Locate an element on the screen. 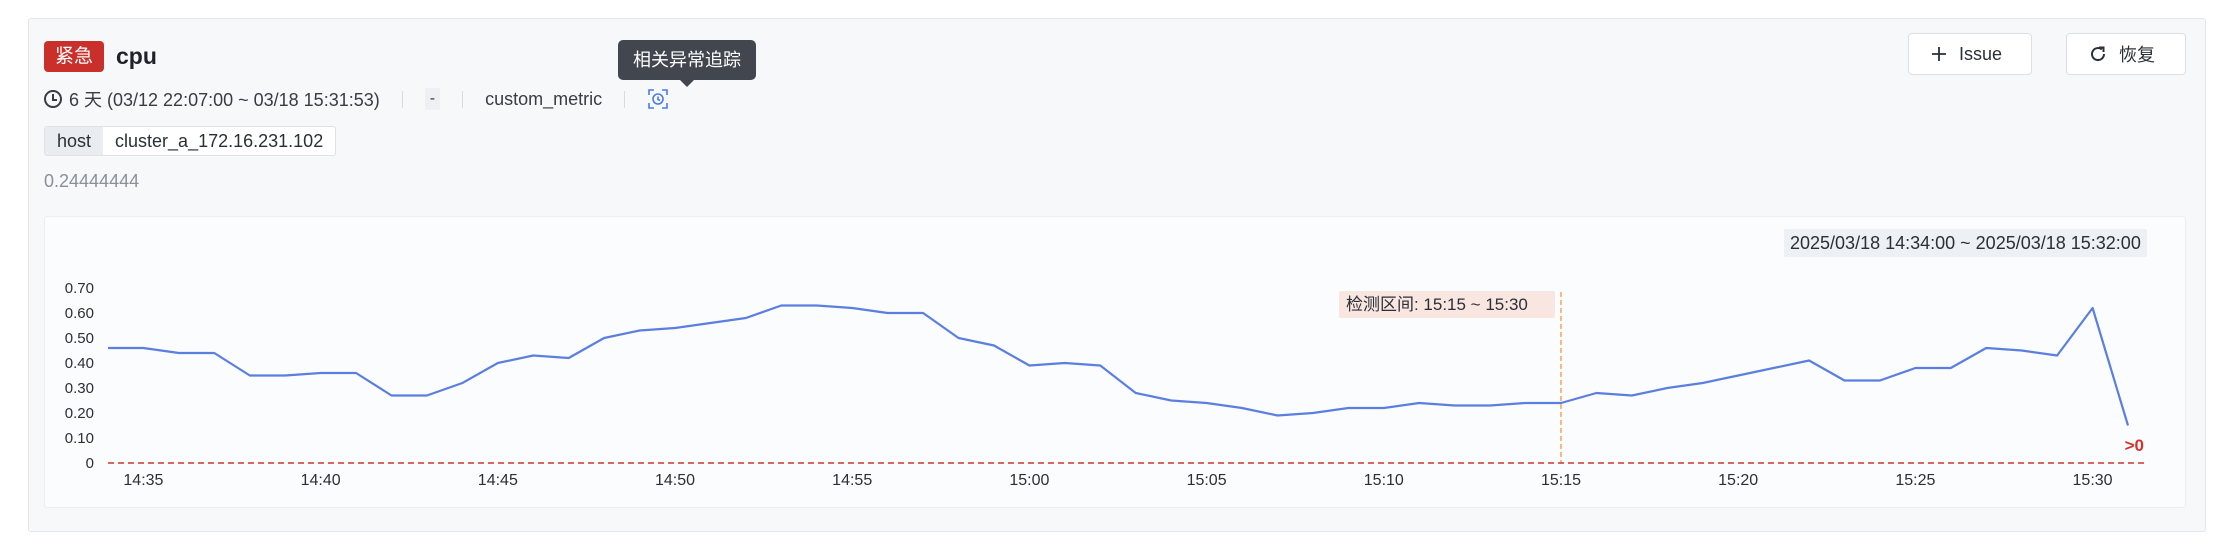  y-axis: 0 0.10 0.20 0.30 0.40 0.50 0.60 0.70 is located at coordinates (79, 376).